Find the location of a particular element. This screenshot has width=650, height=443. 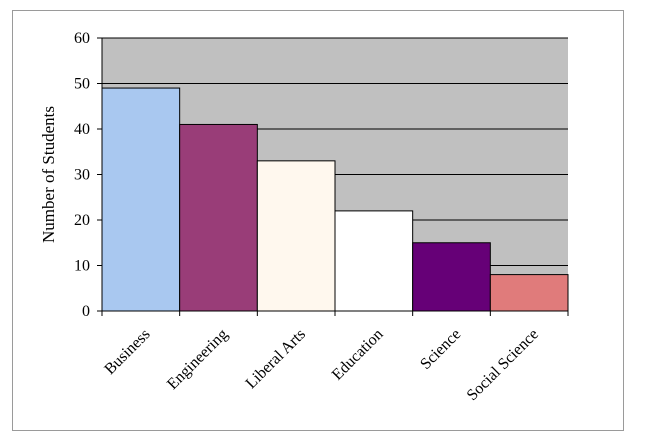

bar-education is located at coordinates (374, 261).